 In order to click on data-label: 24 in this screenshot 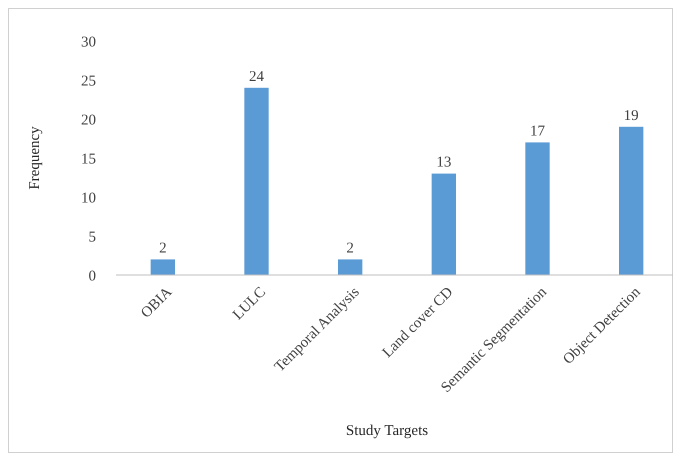, I will do `click(256, 76)`.